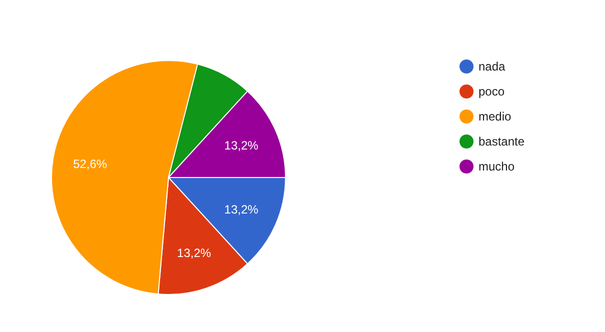 This screenshot has height=332, width=605. Describe the element at coordinates (495, 117) in the screenshot. I see `legend-label: medio` at that location.